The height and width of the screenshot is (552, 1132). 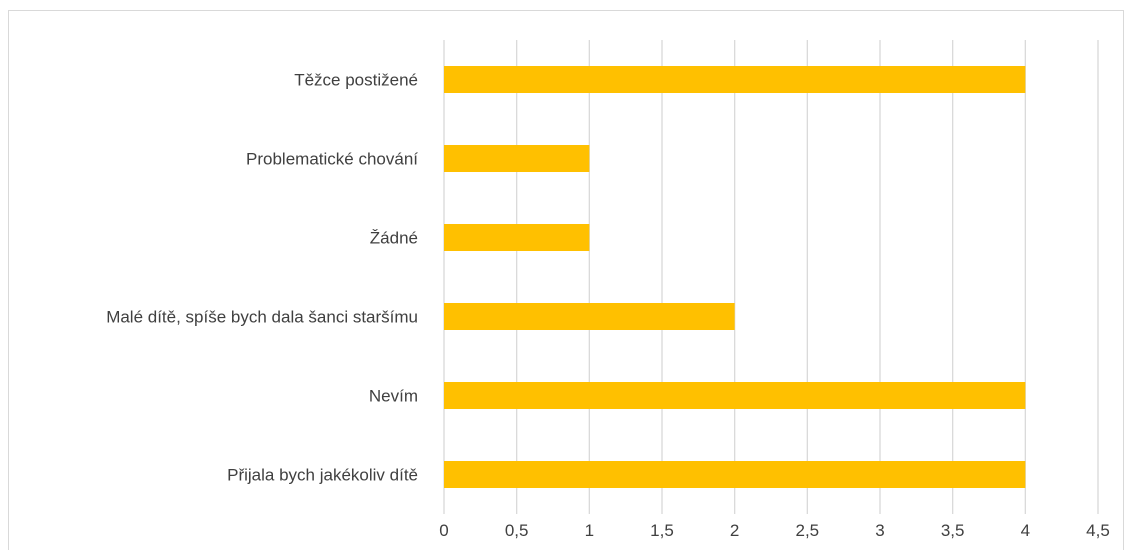 I want to click on x-tick-label: 1,5, so click(x=662, y=530).